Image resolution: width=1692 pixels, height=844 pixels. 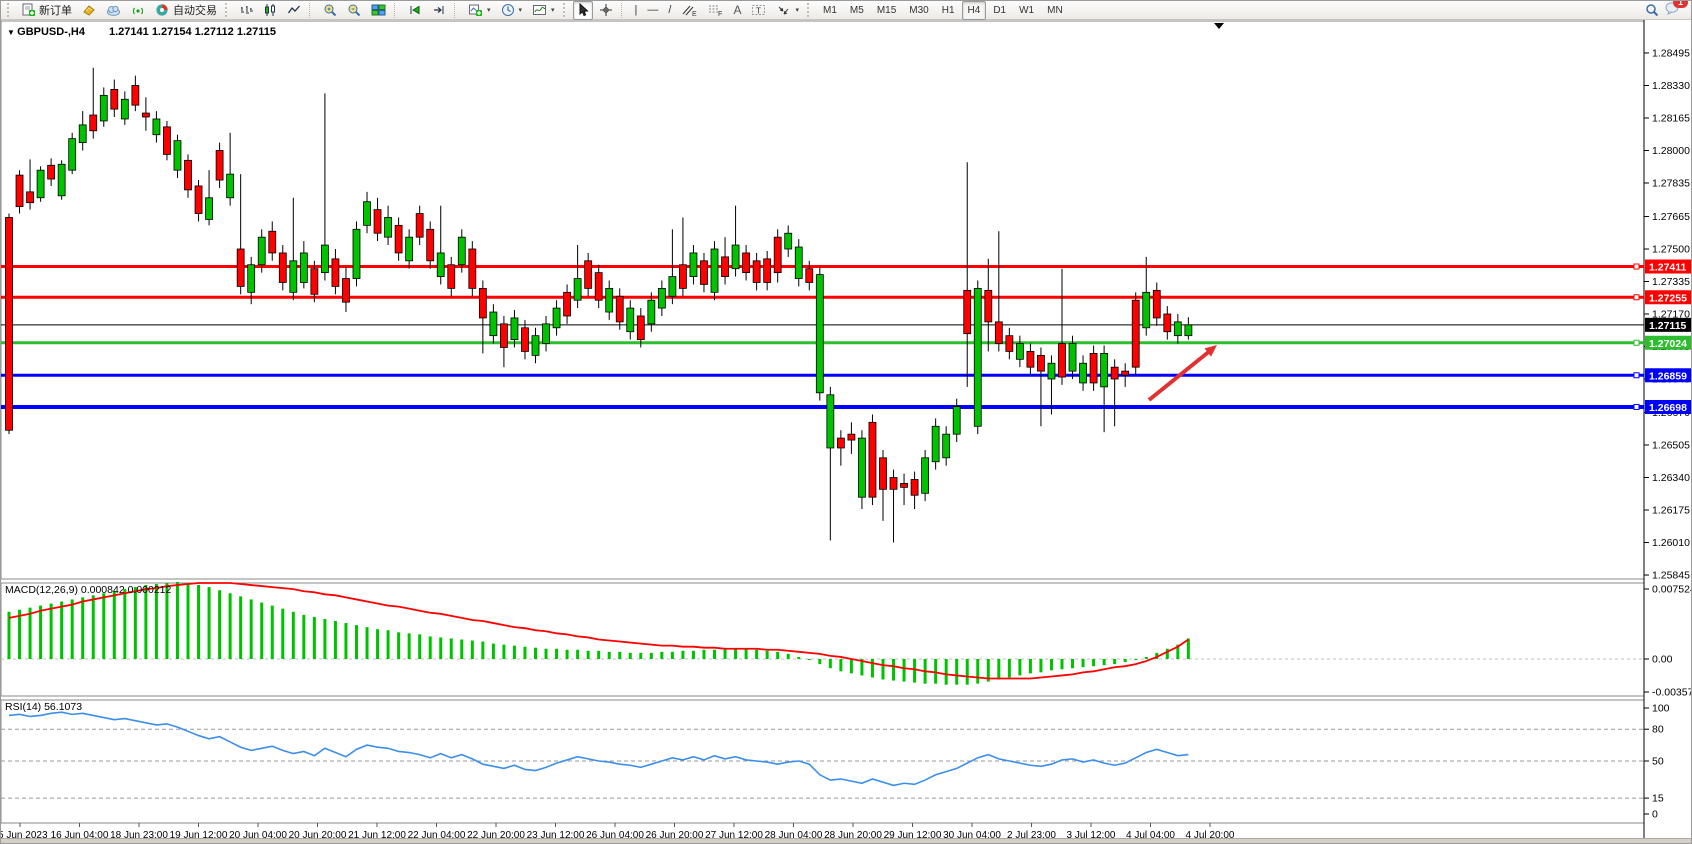 What do you see at coordinates (1180, 375) in the screenshot?
I see `trend-arrow-object` at bounding box center [1180, 375].